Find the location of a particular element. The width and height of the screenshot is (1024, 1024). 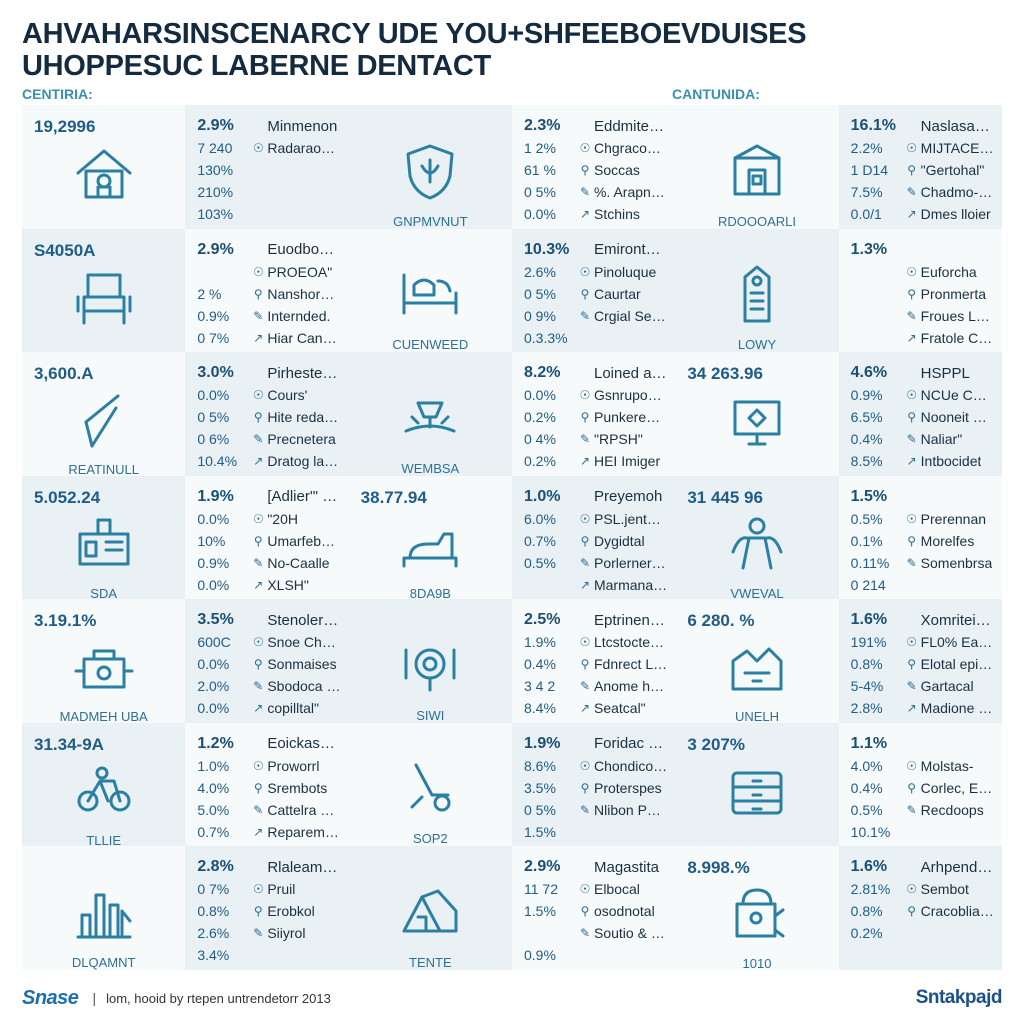

stat-label: PROEOA" is located at coordinates (300, 271).